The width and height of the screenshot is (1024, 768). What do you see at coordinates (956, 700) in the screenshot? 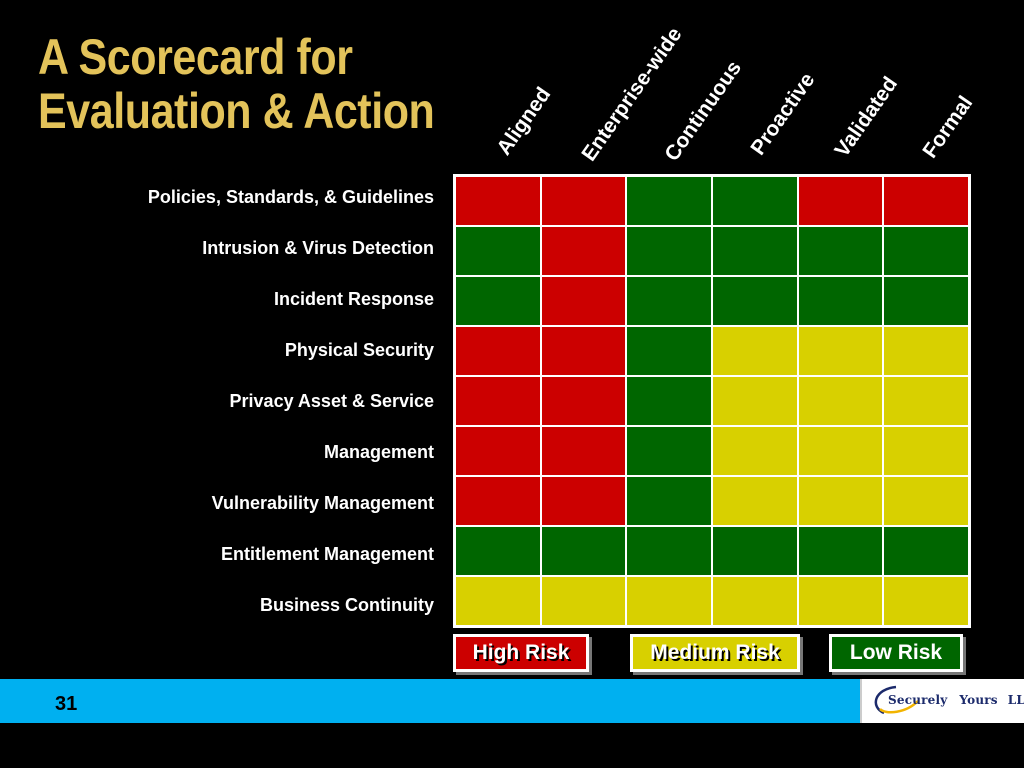
I see `logo-text: Securely Yours LLC` at bounding box center [956, 700].